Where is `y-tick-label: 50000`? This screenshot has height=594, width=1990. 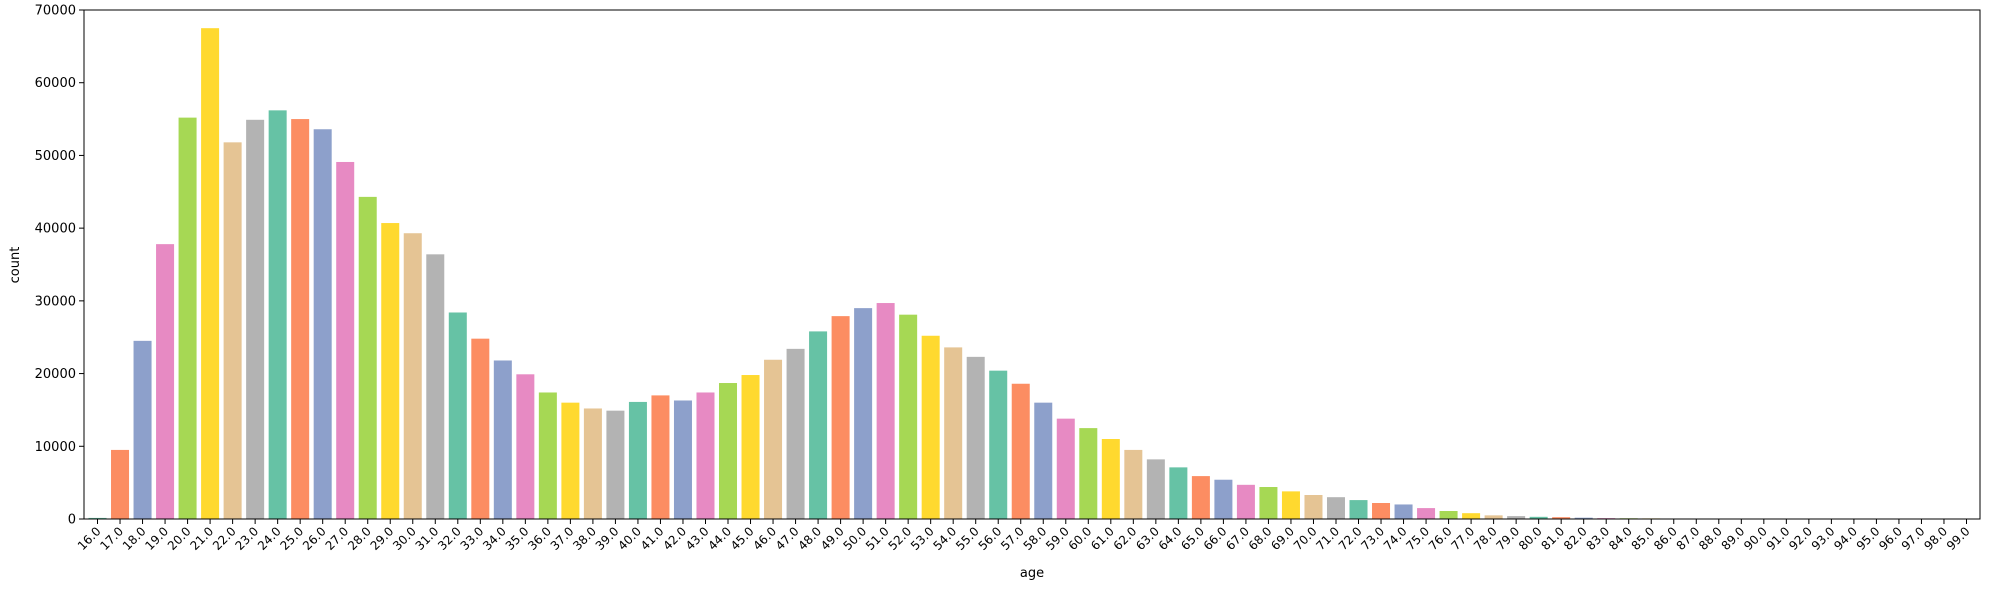
y-tick-label: 50000 is located at coordinates (55, 156).